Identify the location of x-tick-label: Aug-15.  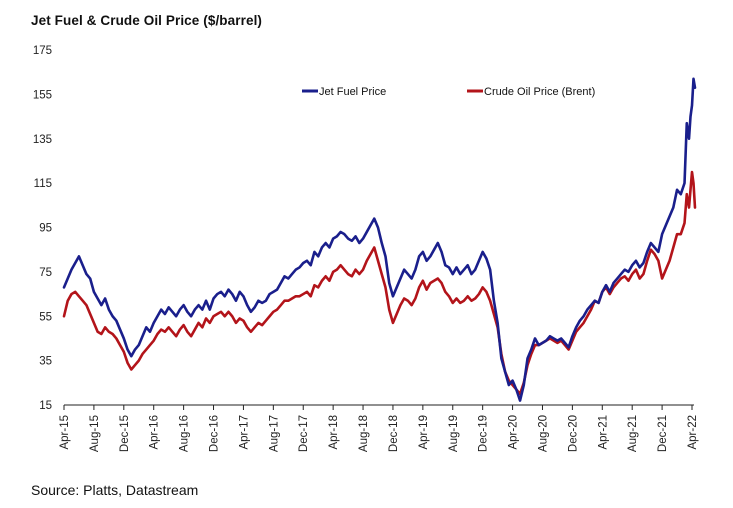
(95, 433).